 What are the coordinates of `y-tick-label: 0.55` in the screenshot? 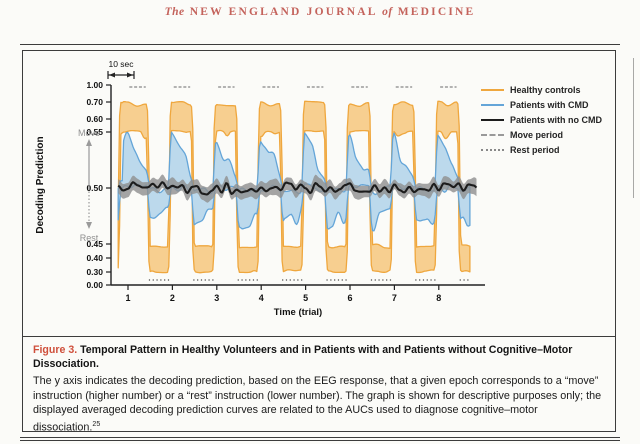 It's located at (94, 132).